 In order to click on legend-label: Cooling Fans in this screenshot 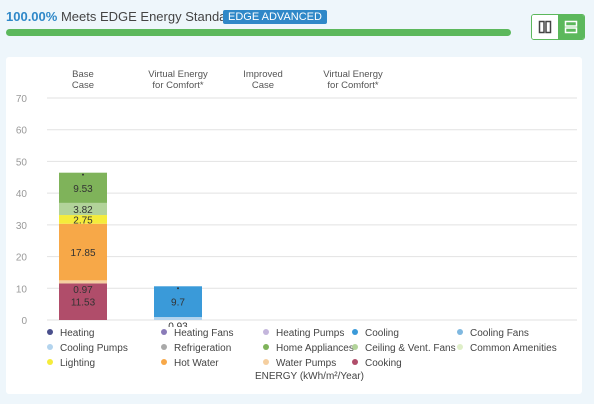, I will do `click(499, 333)`.